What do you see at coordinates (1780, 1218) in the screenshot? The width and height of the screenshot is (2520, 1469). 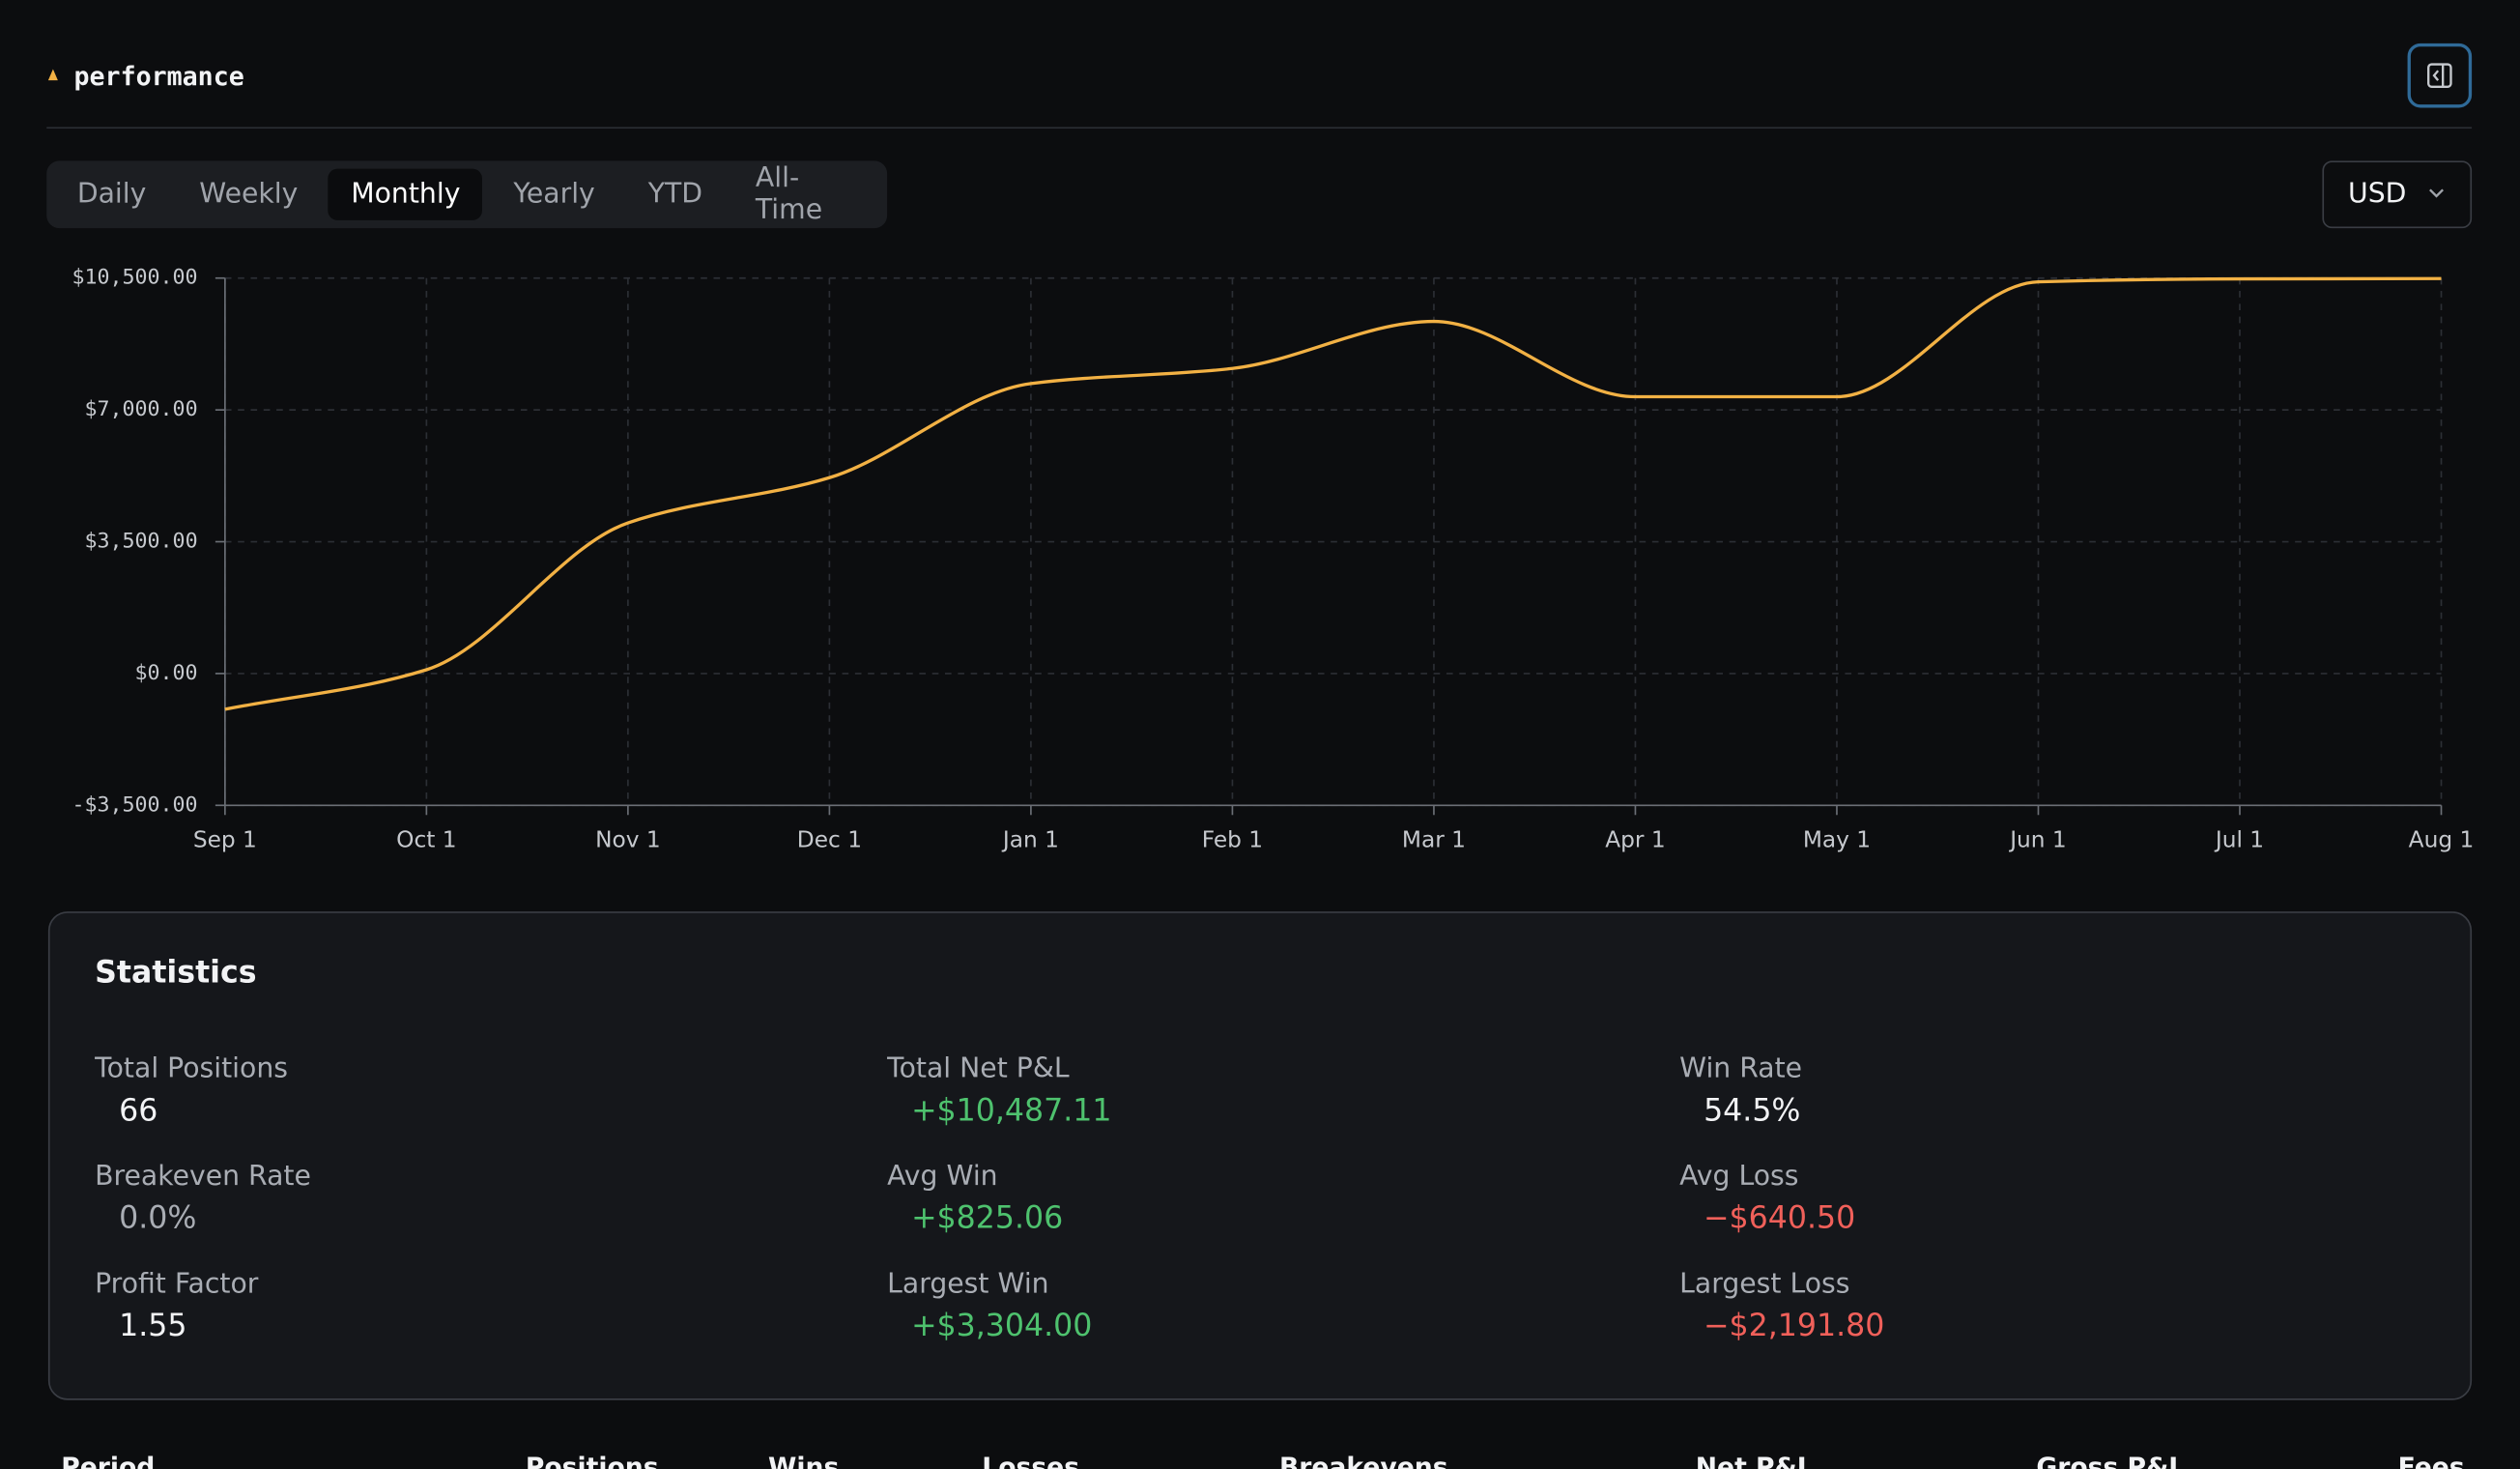 I see `stat-value: −$640.50` at bounding box center [1780, 1218].